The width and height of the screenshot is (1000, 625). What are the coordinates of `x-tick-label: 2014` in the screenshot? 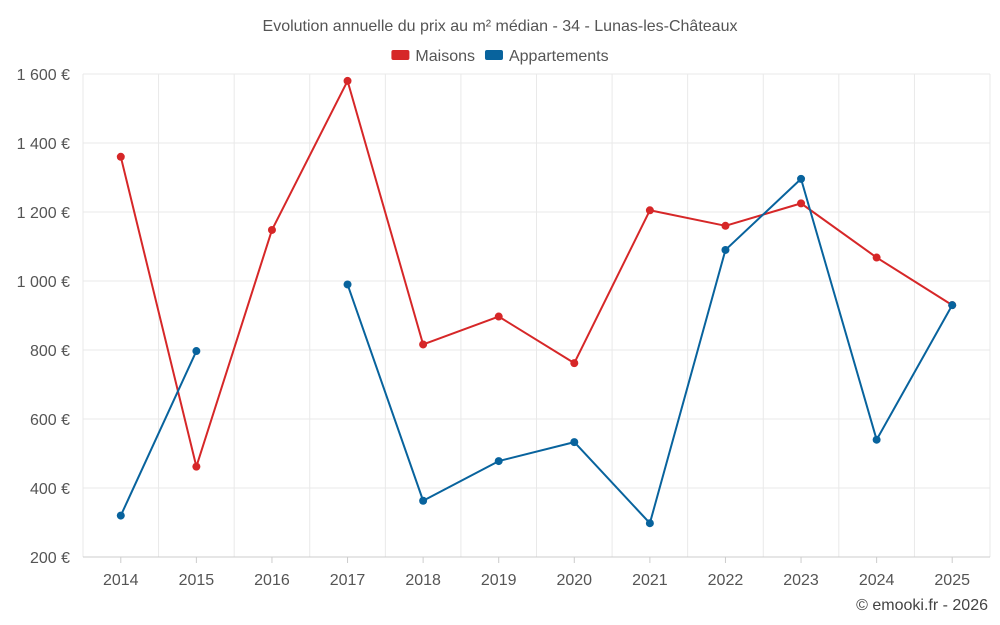 It's located at (121, 580).